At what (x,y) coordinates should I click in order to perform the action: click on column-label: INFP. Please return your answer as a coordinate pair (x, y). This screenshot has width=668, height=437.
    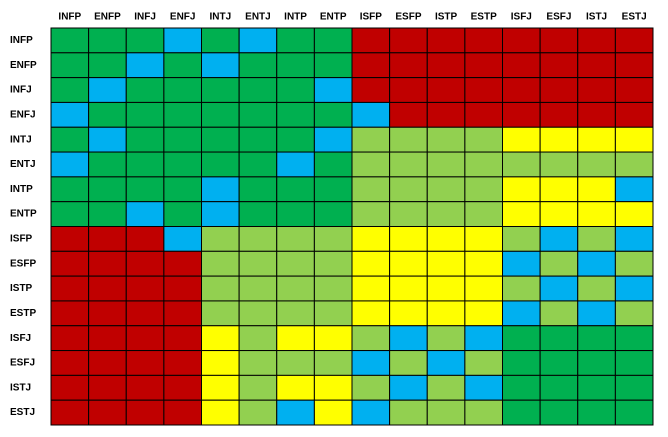
    Looking at the image, I should click on (69, 17).